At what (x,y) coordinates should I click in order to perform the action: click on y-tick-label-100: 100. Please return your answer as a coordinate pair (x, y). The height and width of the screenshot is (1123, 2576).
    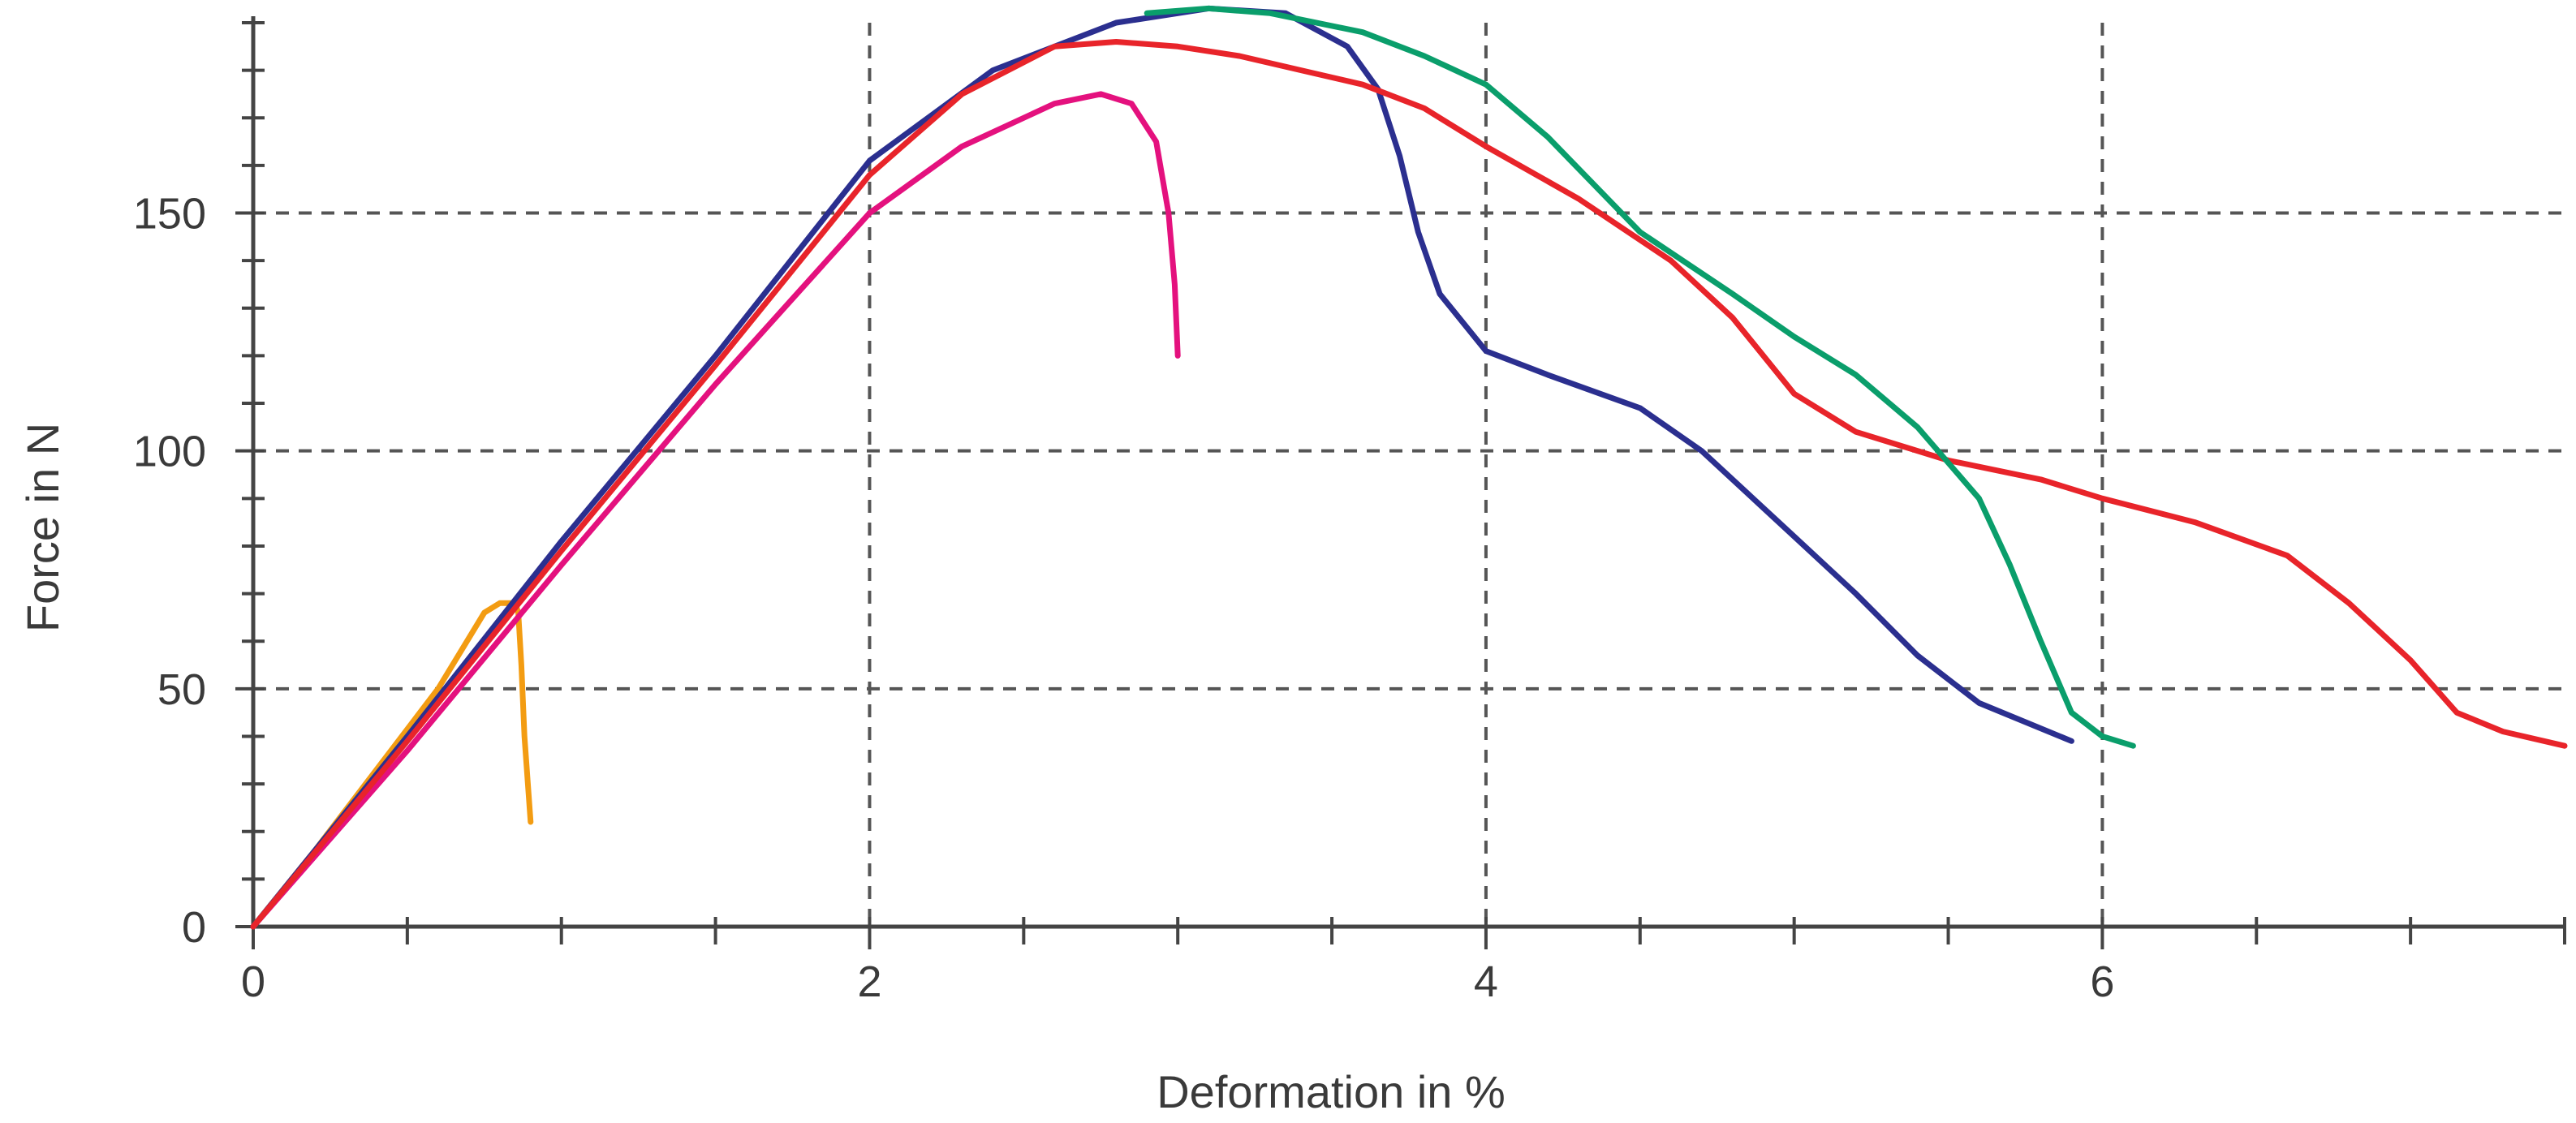
    Looking at the image, I should click on (170, 452).